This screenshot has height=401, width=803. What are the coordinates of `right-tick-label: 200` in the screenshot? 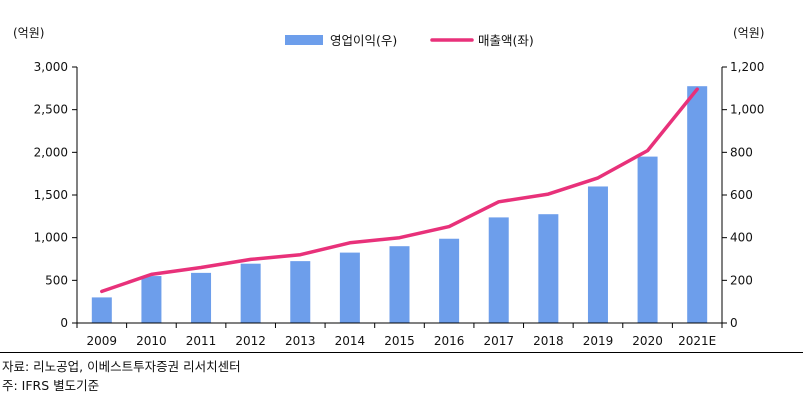 It's located at (741, 280).